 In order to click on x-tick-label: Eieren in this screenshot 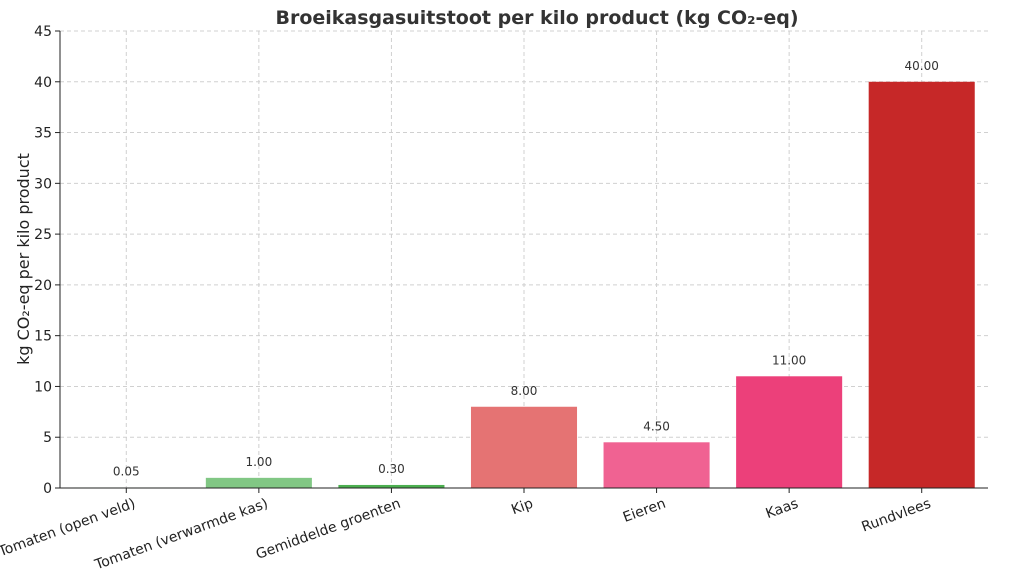, I will do `click(644, 511)`.